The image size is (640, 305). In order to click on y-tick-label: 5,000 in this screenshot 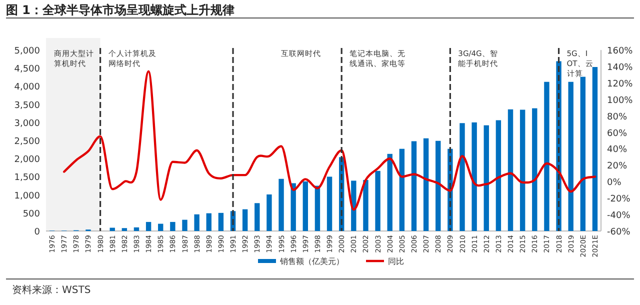, I will do `click(27, 51)`.